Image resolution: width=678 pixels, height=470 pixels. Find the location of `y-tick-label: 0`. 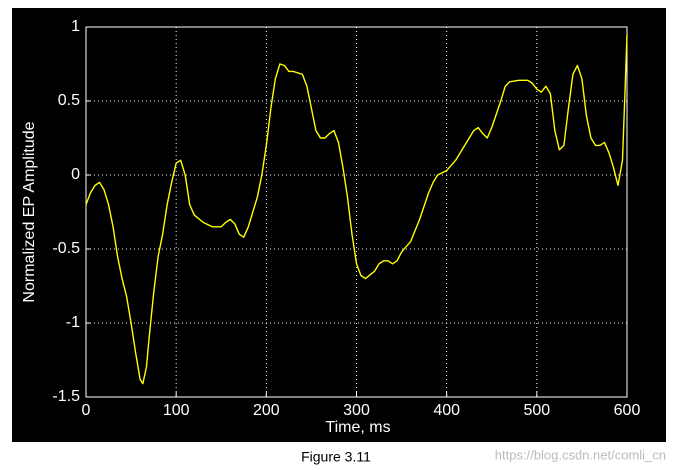

y-tick-label: 0 is located at coordinates (75, 174).